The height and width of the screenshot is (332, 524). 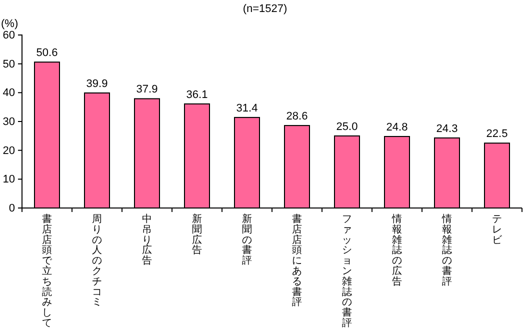 What do you see at coordinates (396, 250) in the screenshot?
I see `x-tick-label: 情報雑誌の広告` at bounding box center [396, 250].